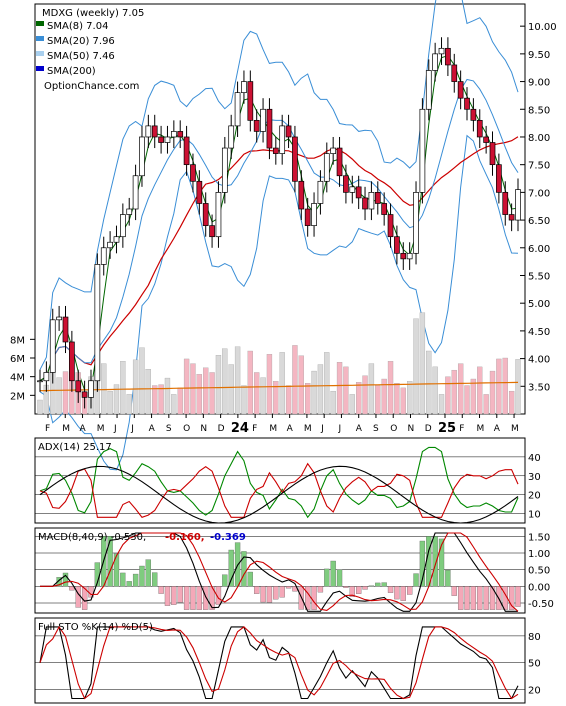  I want to click on x-tick-label: M, so click(308, 429).